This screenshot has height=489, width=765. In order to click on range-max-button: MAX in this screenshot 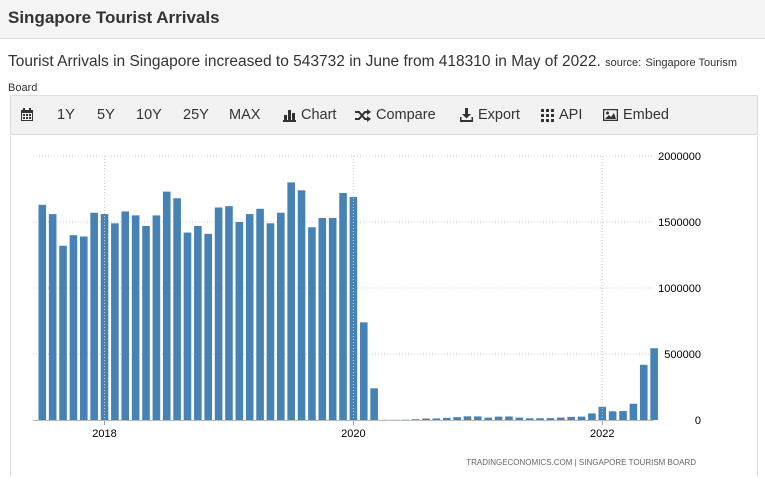, I will do `click(245, 115)`.